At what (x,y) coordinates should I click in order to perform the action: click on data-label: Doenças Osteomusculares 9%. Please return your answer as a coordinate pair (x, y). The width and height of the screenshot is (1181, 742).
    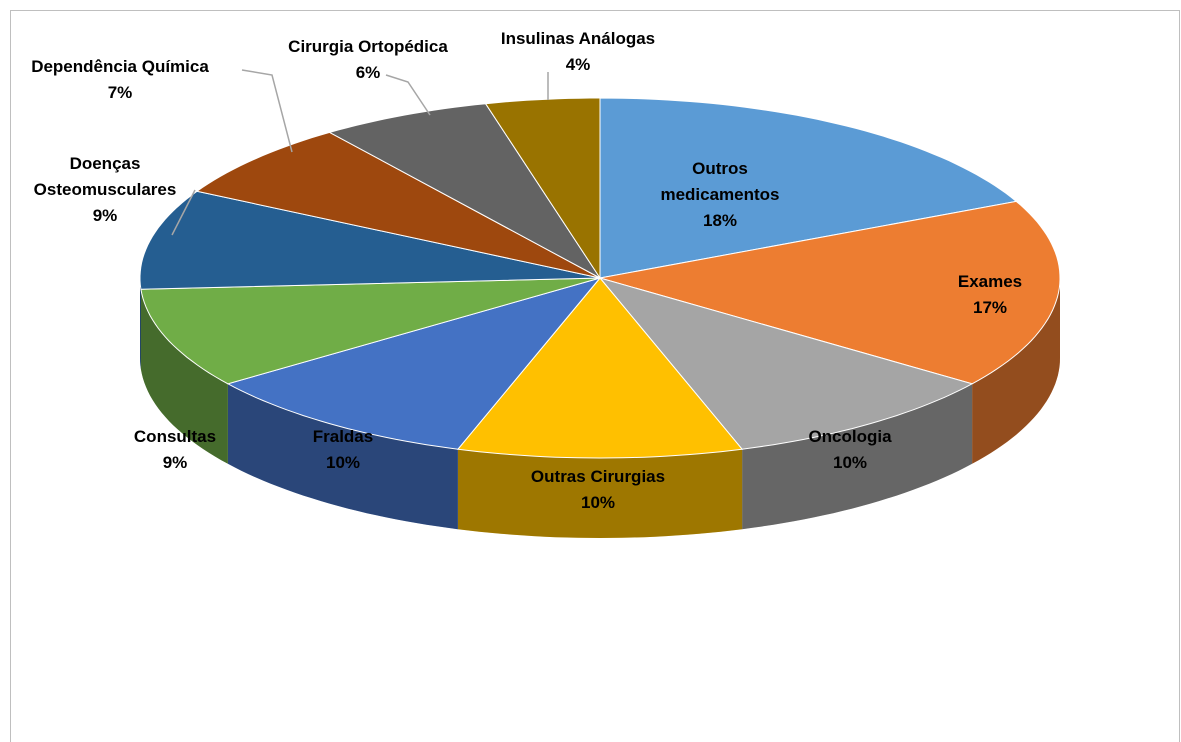
    Looking at the image, I should click on (105, 190).